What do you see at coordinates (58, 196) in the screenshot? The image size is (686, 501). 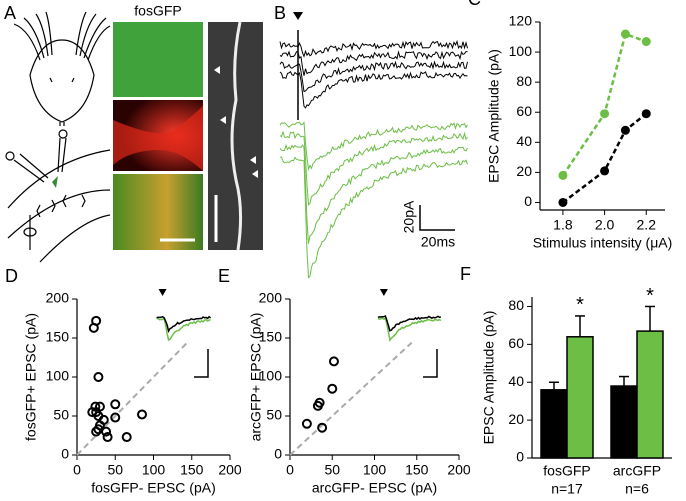 I see `slice-drawing` at bounding box center [58, 196].